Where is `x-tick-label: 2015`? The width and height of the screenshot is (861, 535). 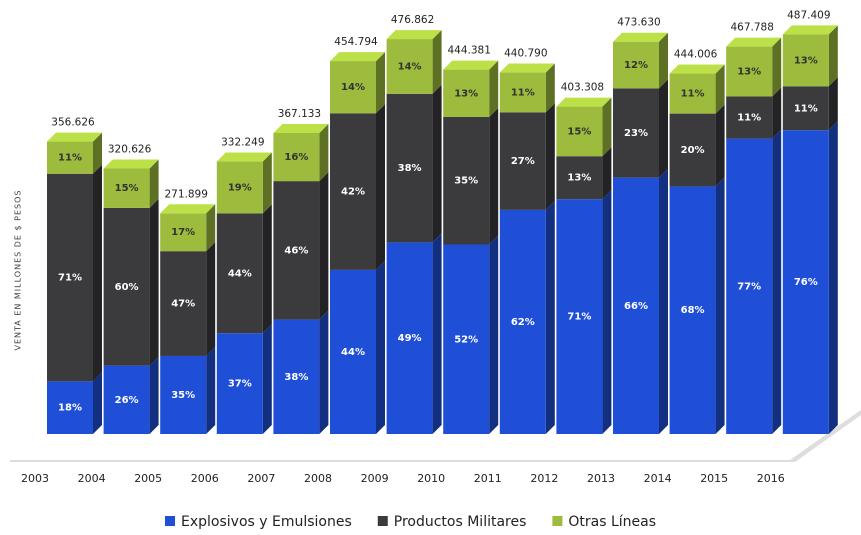 x-tick-label: 2015 is located at coordinates (714, 478).